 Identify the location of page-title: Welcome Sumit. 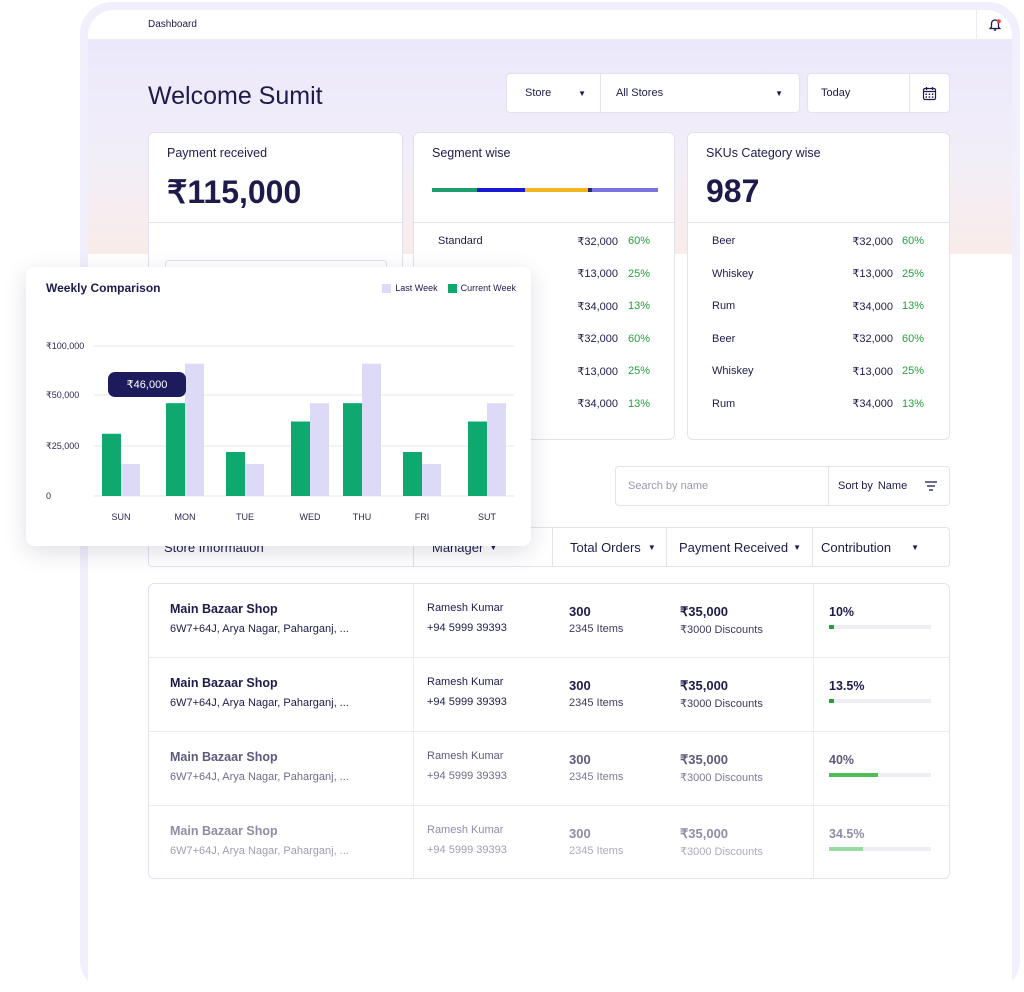
(235, 96).